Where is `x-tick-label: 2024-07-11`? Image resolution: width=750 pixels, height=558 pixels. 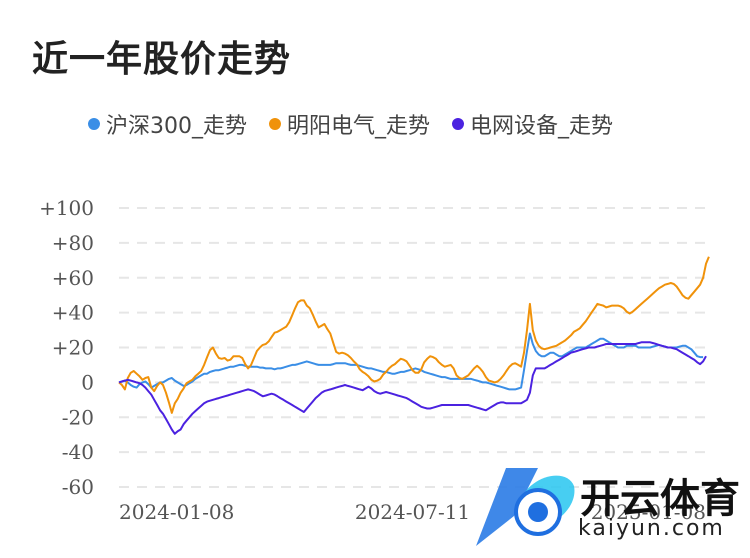 x-tick-label: 2024-07-11 is located at coordinates (412, 512).